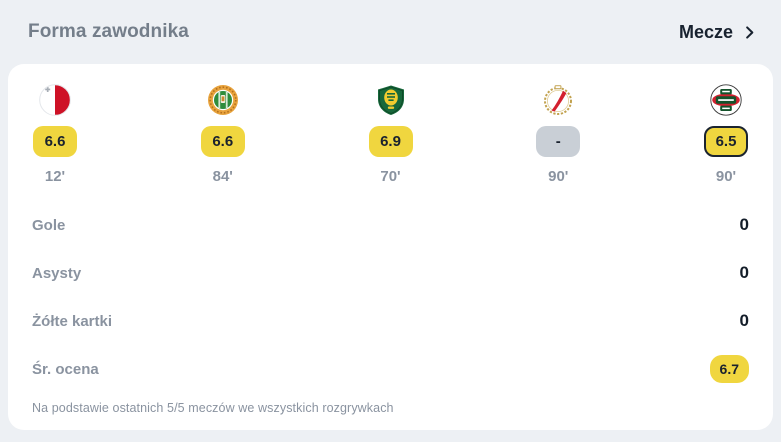  I want to click on stat-label: Śr. ocena, so click(65, 369).